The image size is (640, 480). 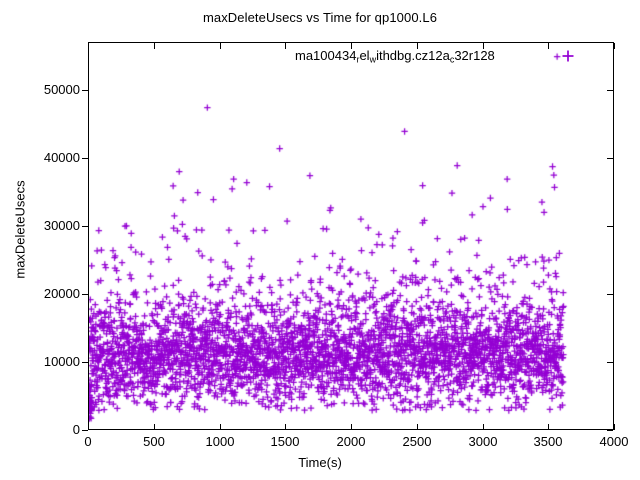 What do you see at coordinates (61, 361) in the screenshot?
I see `y-tick-label: 10000` at bounding box center [61, 361].